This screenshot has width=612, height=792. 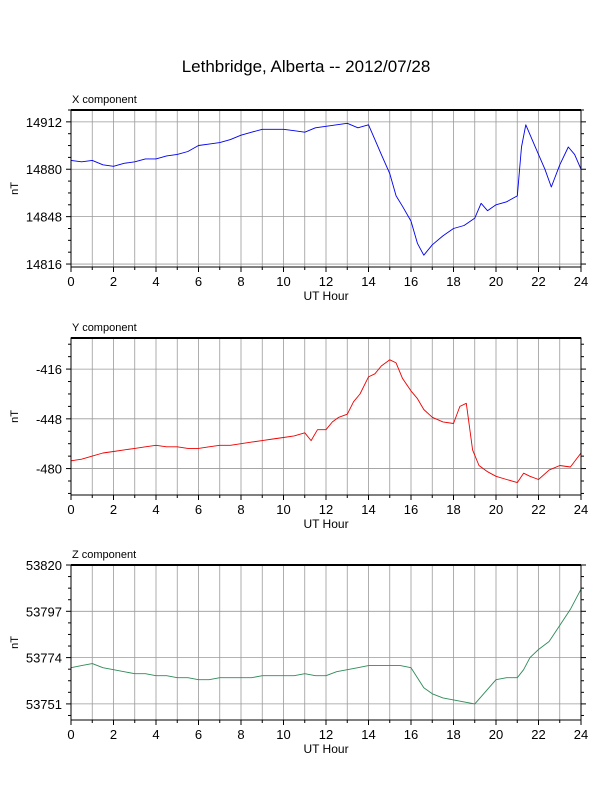 What do you see at coordinates (104, 555) in the screenshot?
I see `panel-title: Z component` at bounding box center [104, 555].